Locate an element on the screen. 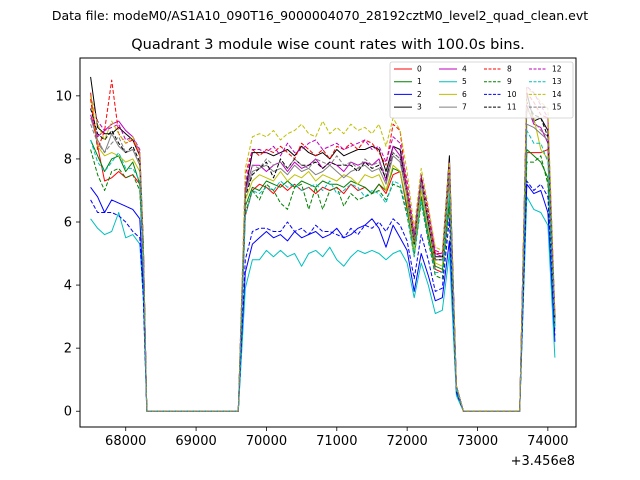 The width and height of the screenshot is (640, 480). legend-label-8: 8 is located at coordinates (509, 69).